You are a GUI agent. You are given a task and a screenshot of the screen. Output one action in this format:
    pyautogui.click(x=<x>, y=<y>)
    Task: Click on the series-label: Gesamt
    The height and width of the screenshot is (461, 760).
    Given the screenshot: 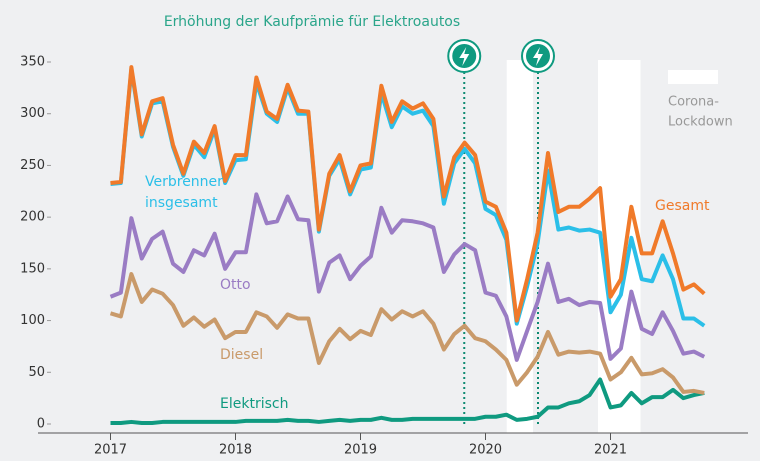 What is the action you would take?
    pyautogui.click(x=682, y=206)
    